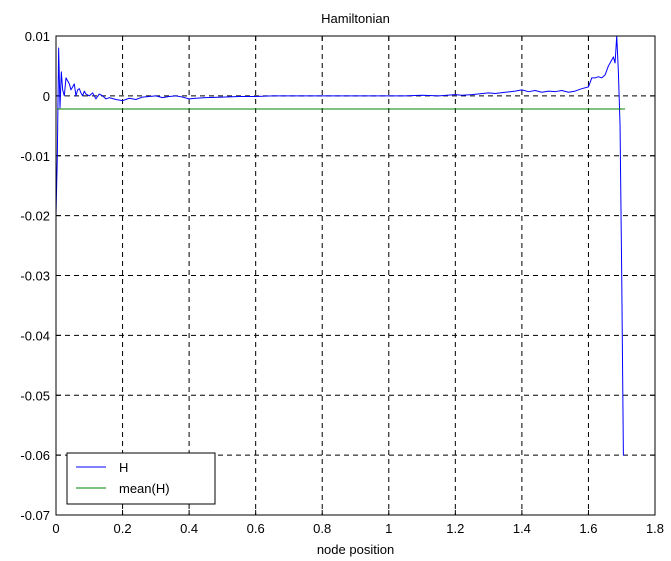 The height and width of the screenshot is (561, 671). Describe the element at coordinates (35, 335) in the screenshot. I see `y-tick-label: -0.04` at that location.